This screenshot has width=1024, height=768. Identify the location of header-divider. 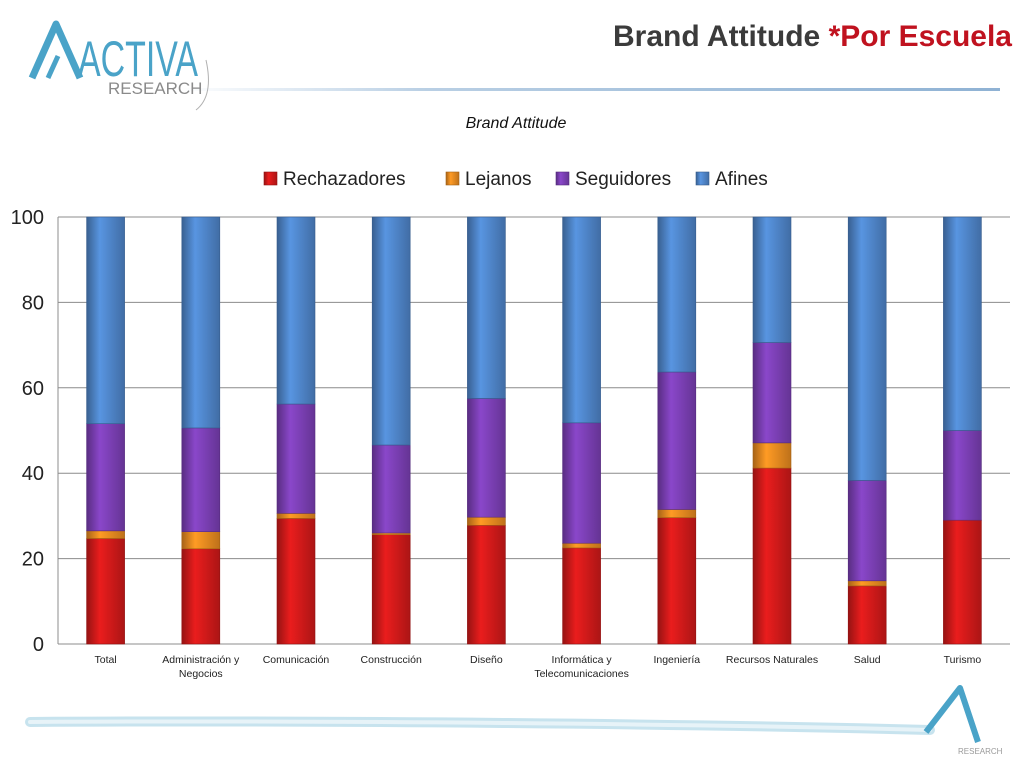
(590, 89).